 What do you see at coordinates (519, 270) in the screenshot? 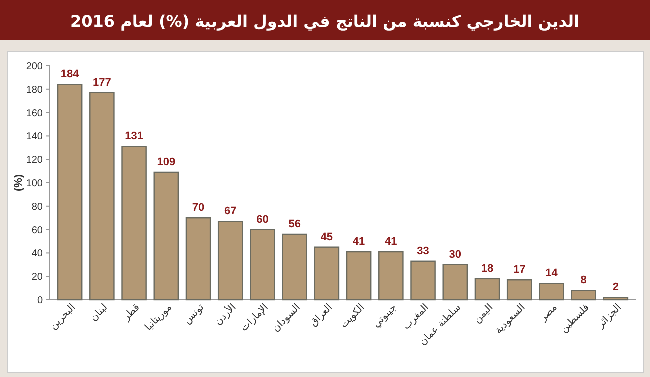
I see `data-label: 17` at bounding box center [519, 270].